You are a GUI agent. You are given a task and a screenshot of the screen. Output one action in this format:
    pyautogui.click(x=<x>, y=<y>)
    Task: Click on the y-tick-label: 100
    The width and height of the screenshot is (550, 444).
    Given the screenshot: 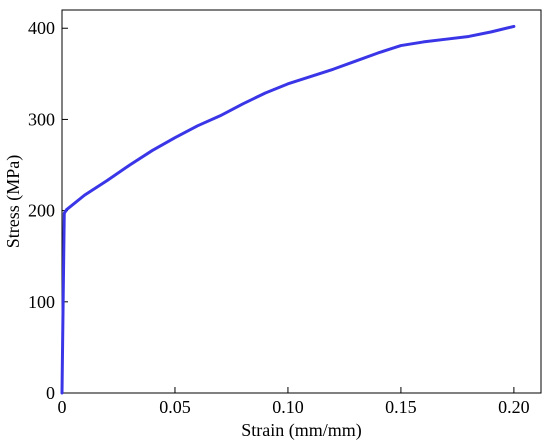 What is the action you would take?
    pyautogui.click(x=41, y=302)
    